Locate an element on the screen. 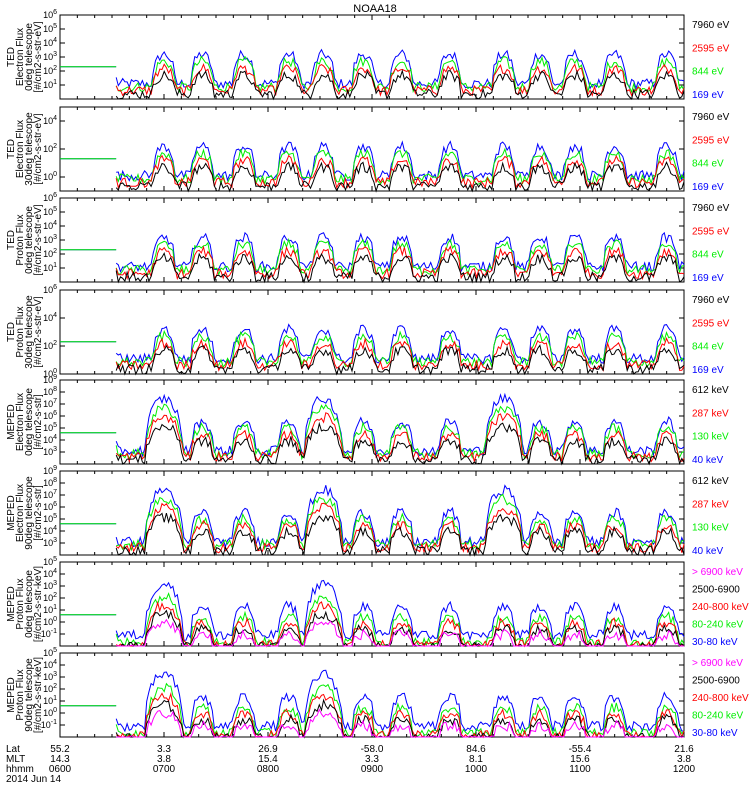  channel-label: 30-80 keV is located at coordinates (715, 733).